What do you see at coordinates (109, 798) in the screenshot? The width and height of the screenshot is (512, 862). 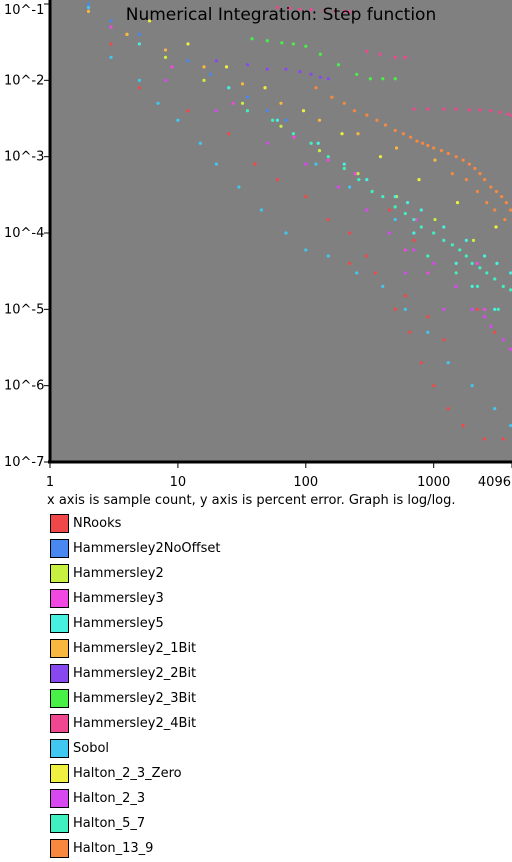 I see `legend-label: Halton_2_3` at bounding box center [109, 798].